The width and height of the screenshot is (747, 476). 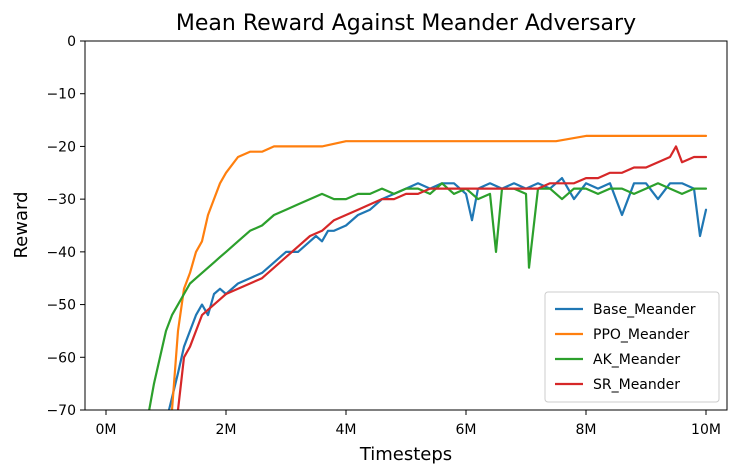 I want to click on x-tick-label: 4M, so click(x=346, y=430).